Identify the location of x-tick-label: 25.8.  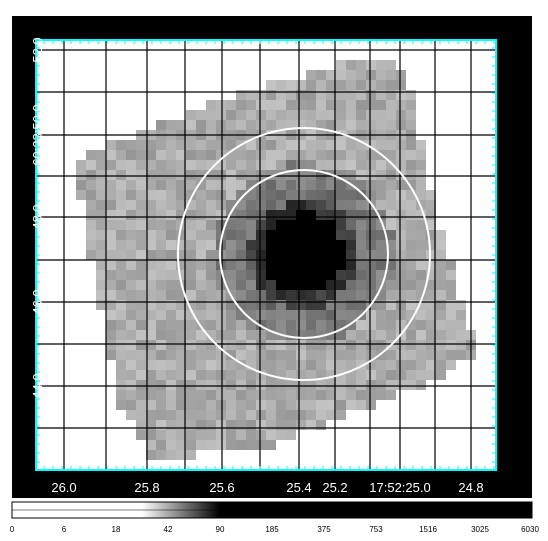
(146, 487).